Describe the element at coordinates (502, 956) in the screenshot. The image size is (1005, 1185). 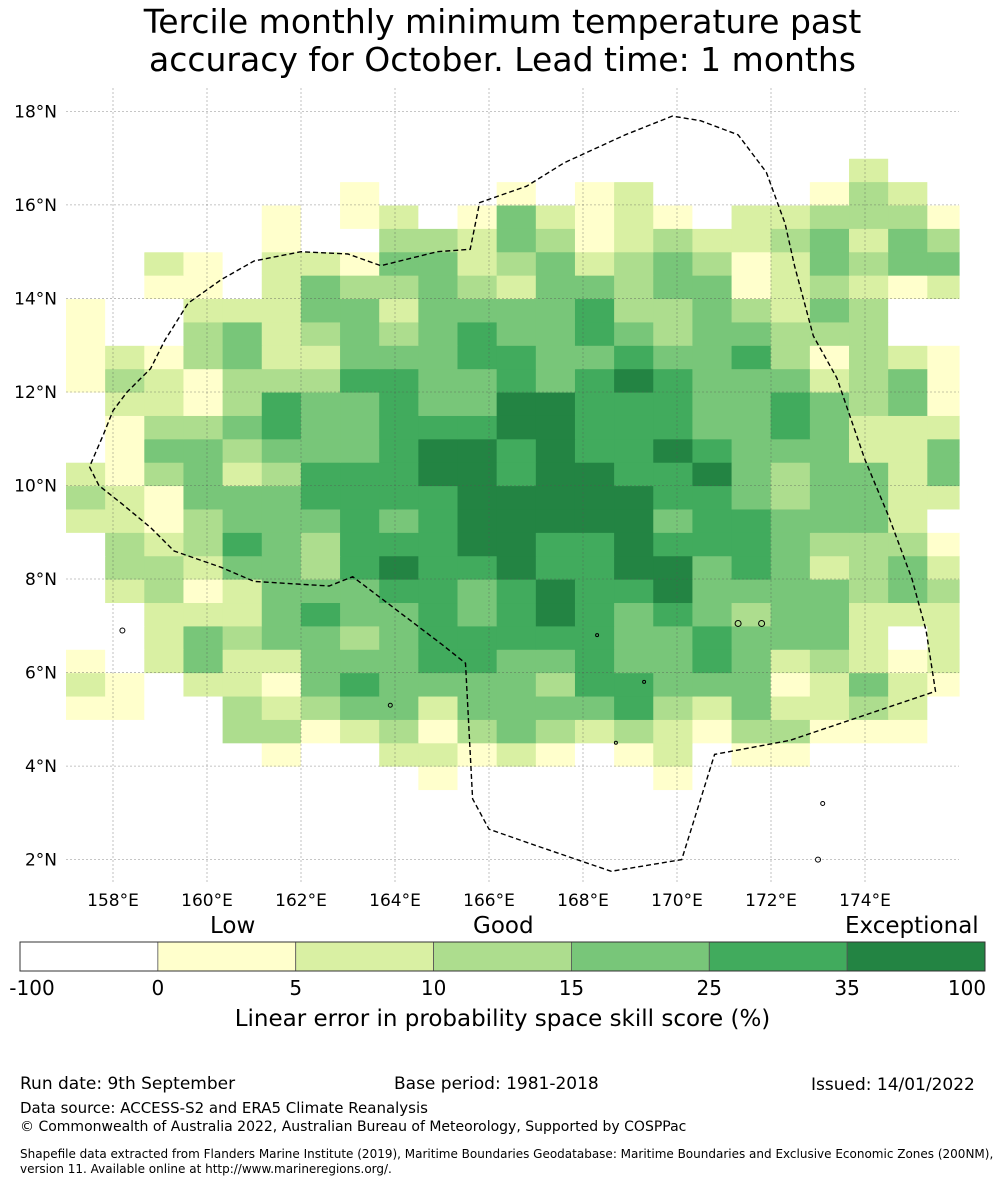
I see `colorbar-outline` at that location.